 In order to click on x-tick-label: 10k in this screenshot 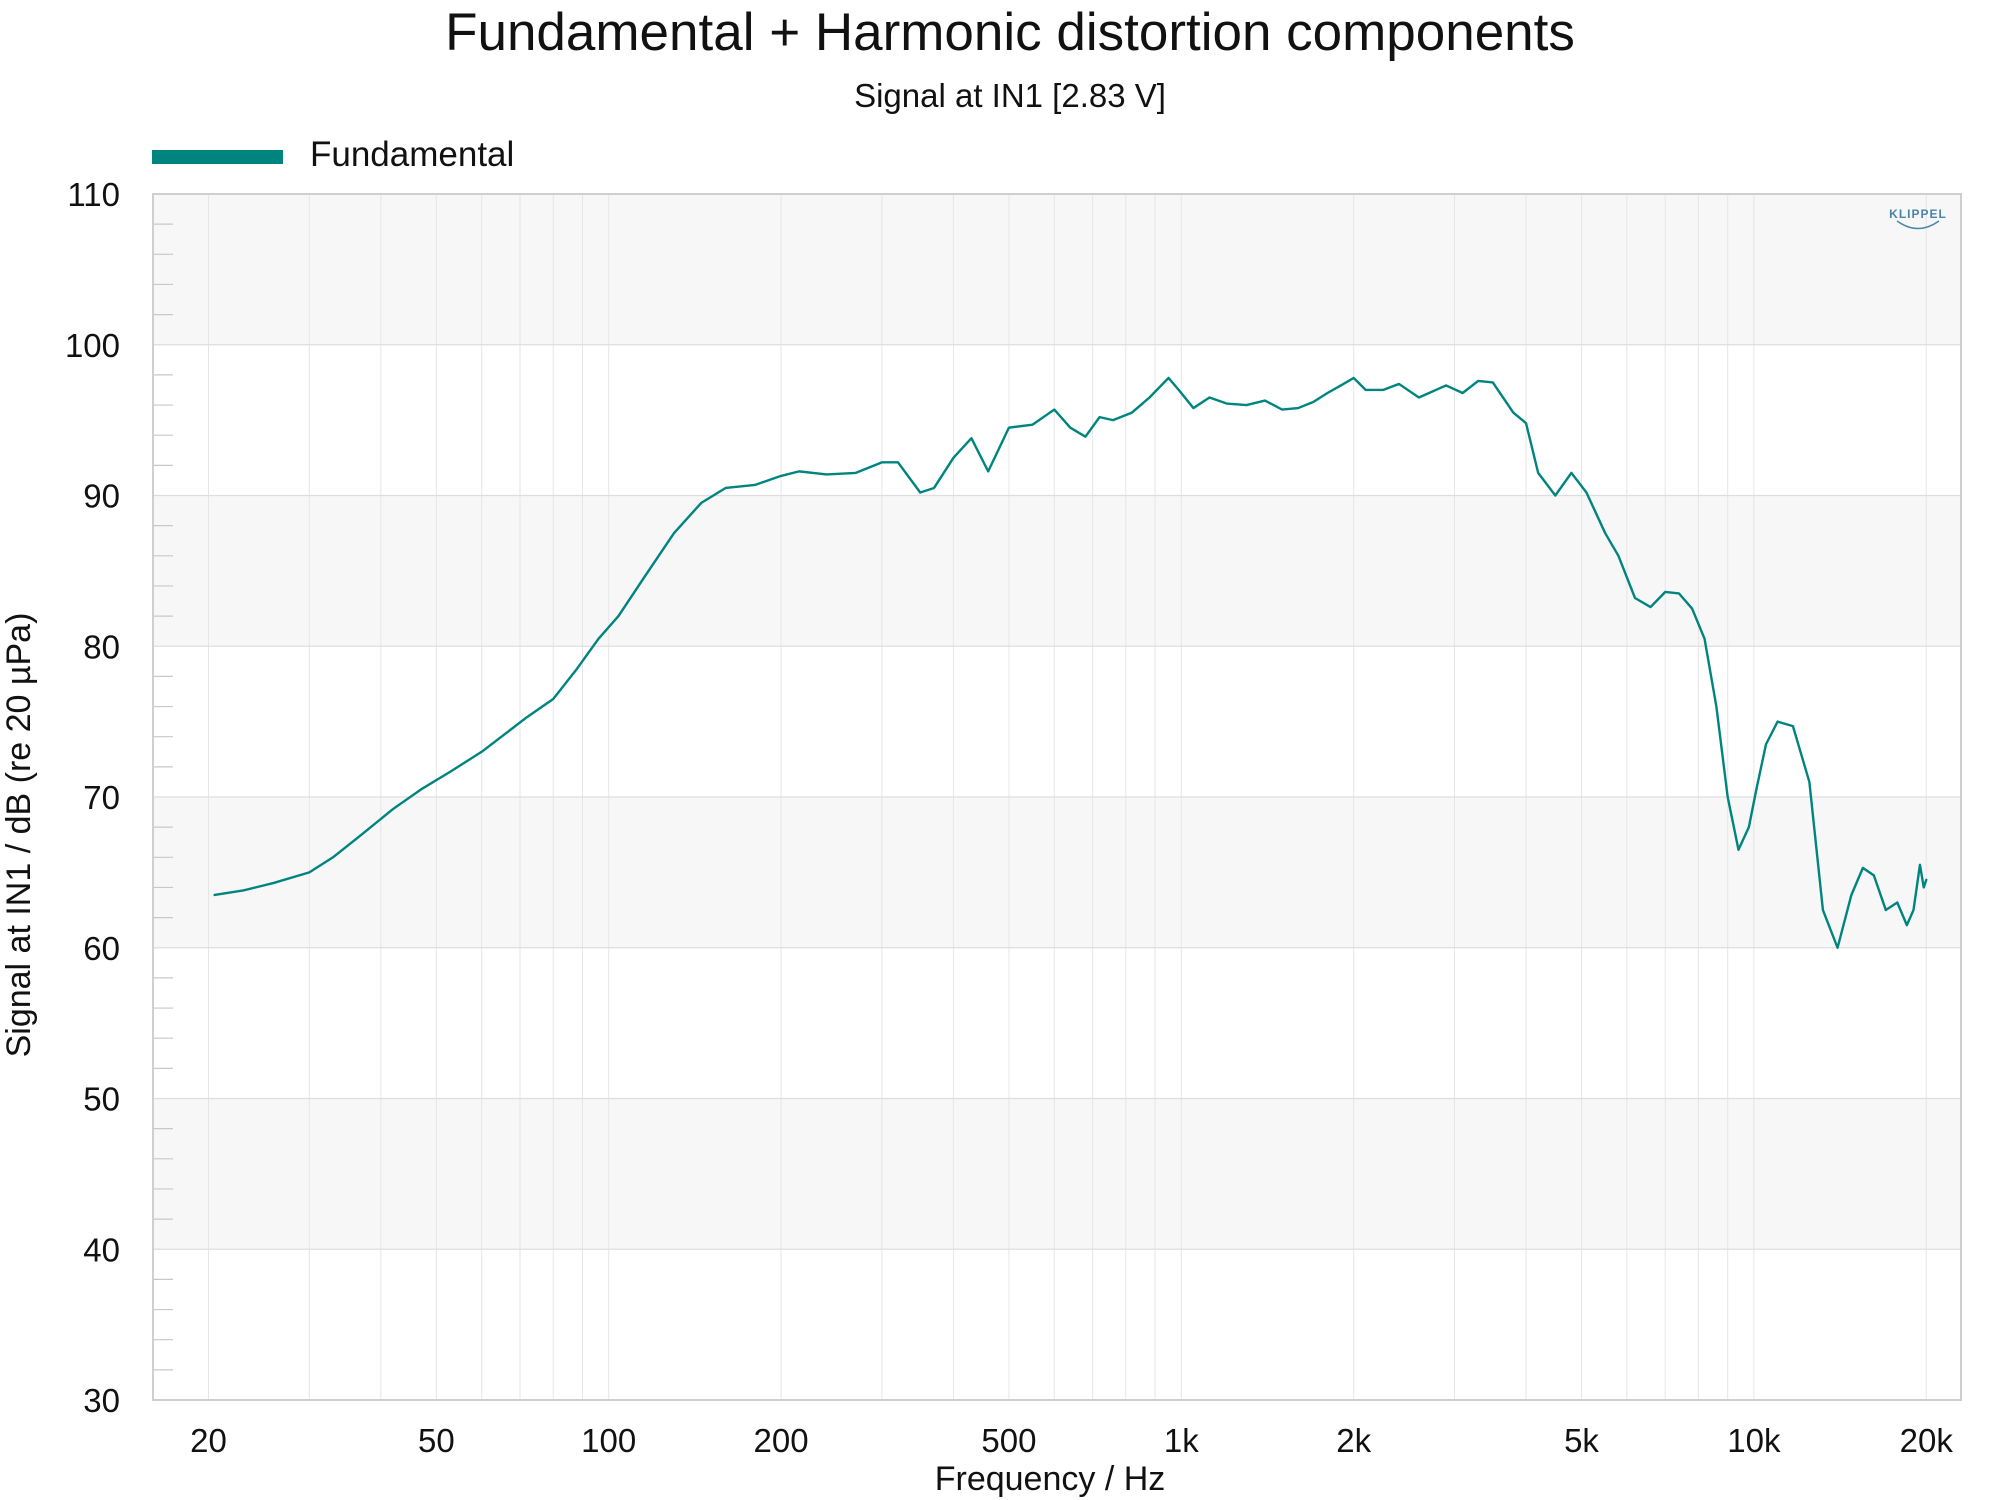, I will do `click(1754, 1440)`.